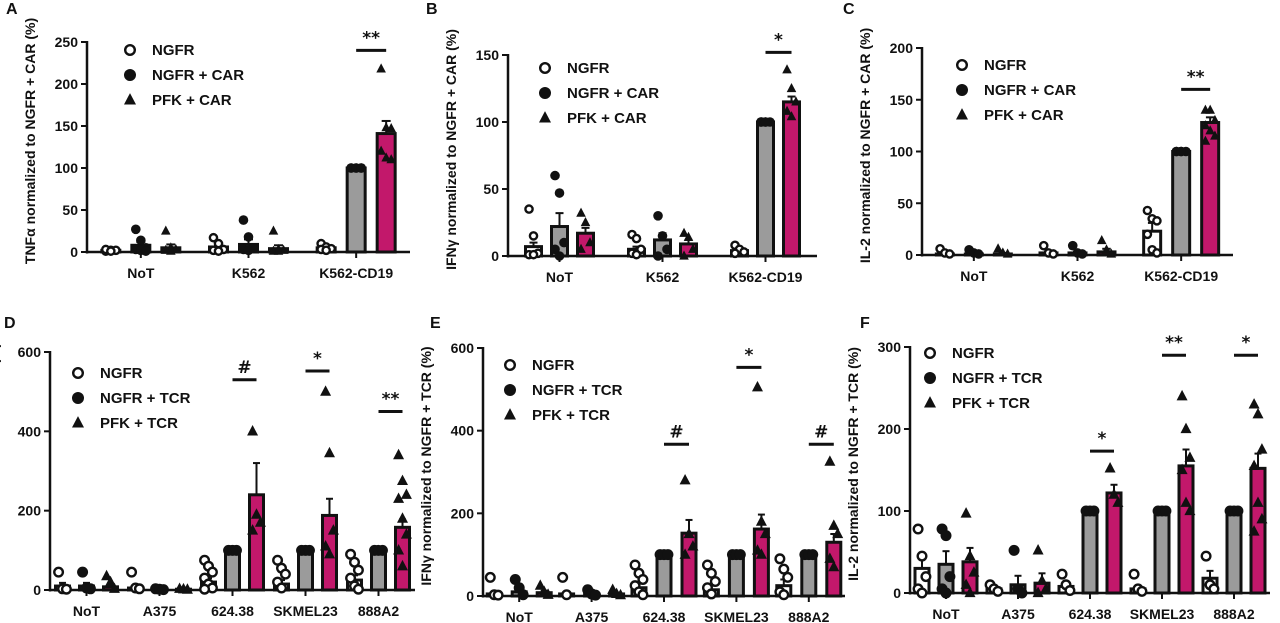  Describe the element at coordinates (145, 398) in the screenshot. I see `legend-label: NGFR + TCR` at that location.